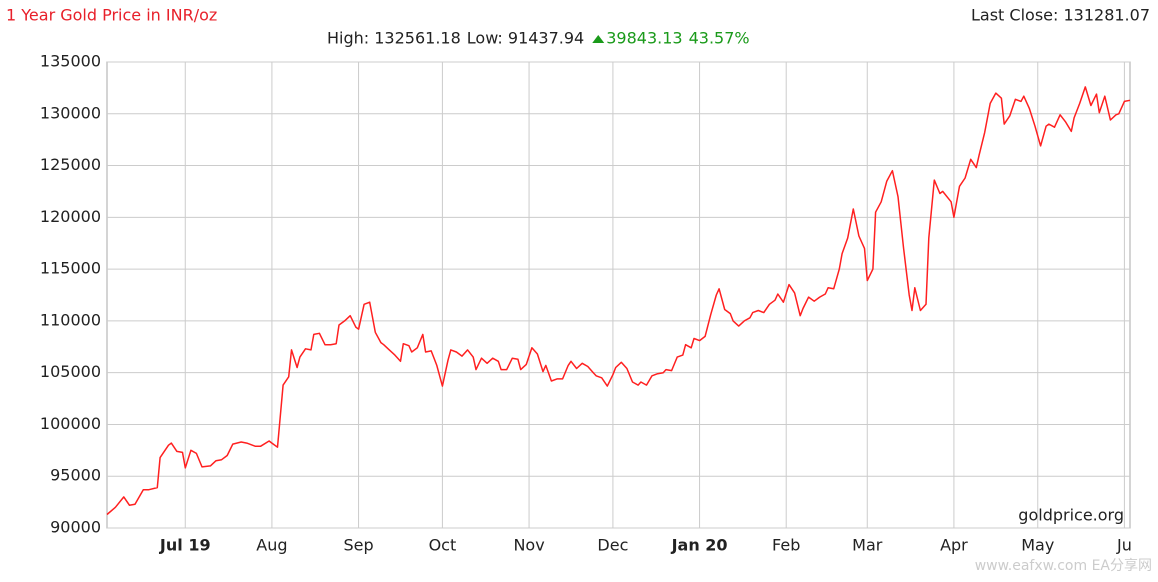  Describe the element at coordinates (598, 39) in the screenshot. I see `up-arrow` at that location.